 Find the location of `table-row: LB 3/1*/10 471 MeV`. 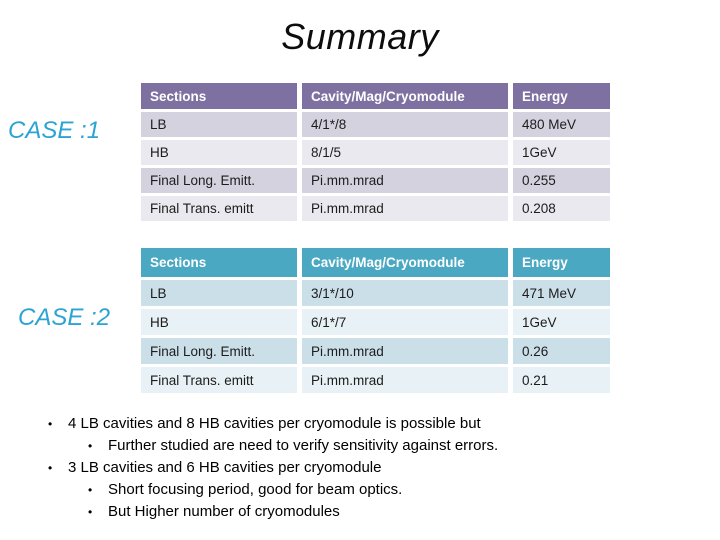

table-row: LB 3/1*/10 471 MeV is located at coordinates (375, 294).